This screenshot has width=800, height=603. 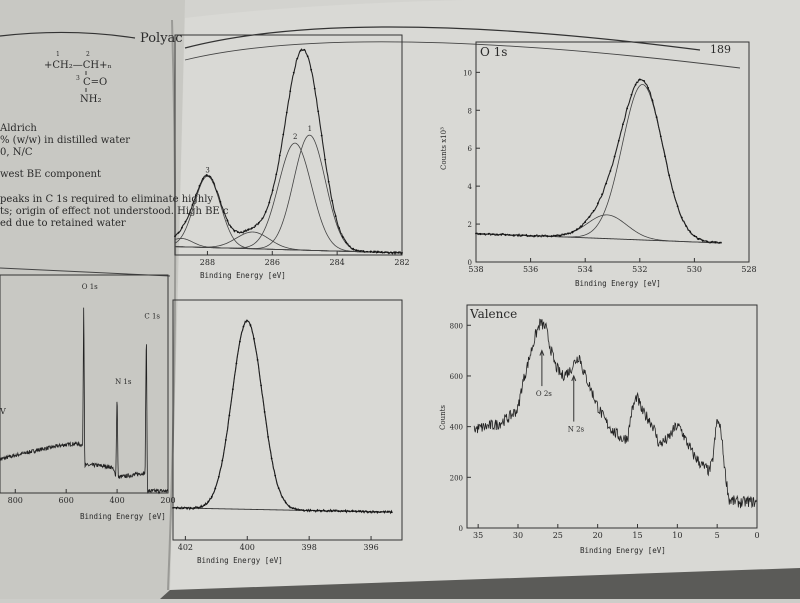 I want to click on valence-frame, so click(x=612, y=416).